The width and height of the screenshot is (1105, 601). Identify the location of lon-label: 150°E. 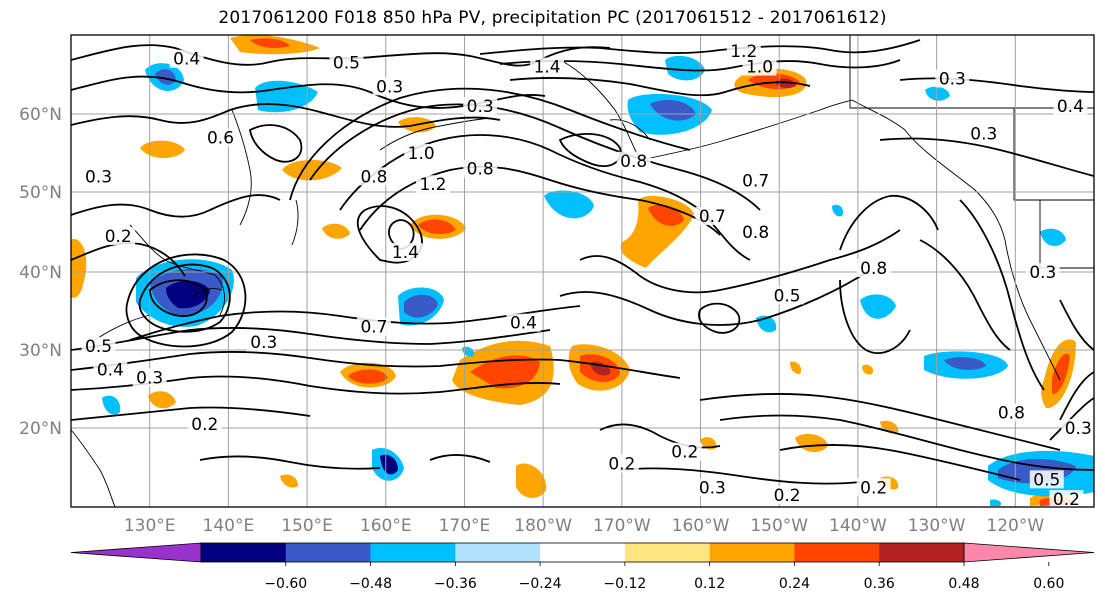
(307, 526).